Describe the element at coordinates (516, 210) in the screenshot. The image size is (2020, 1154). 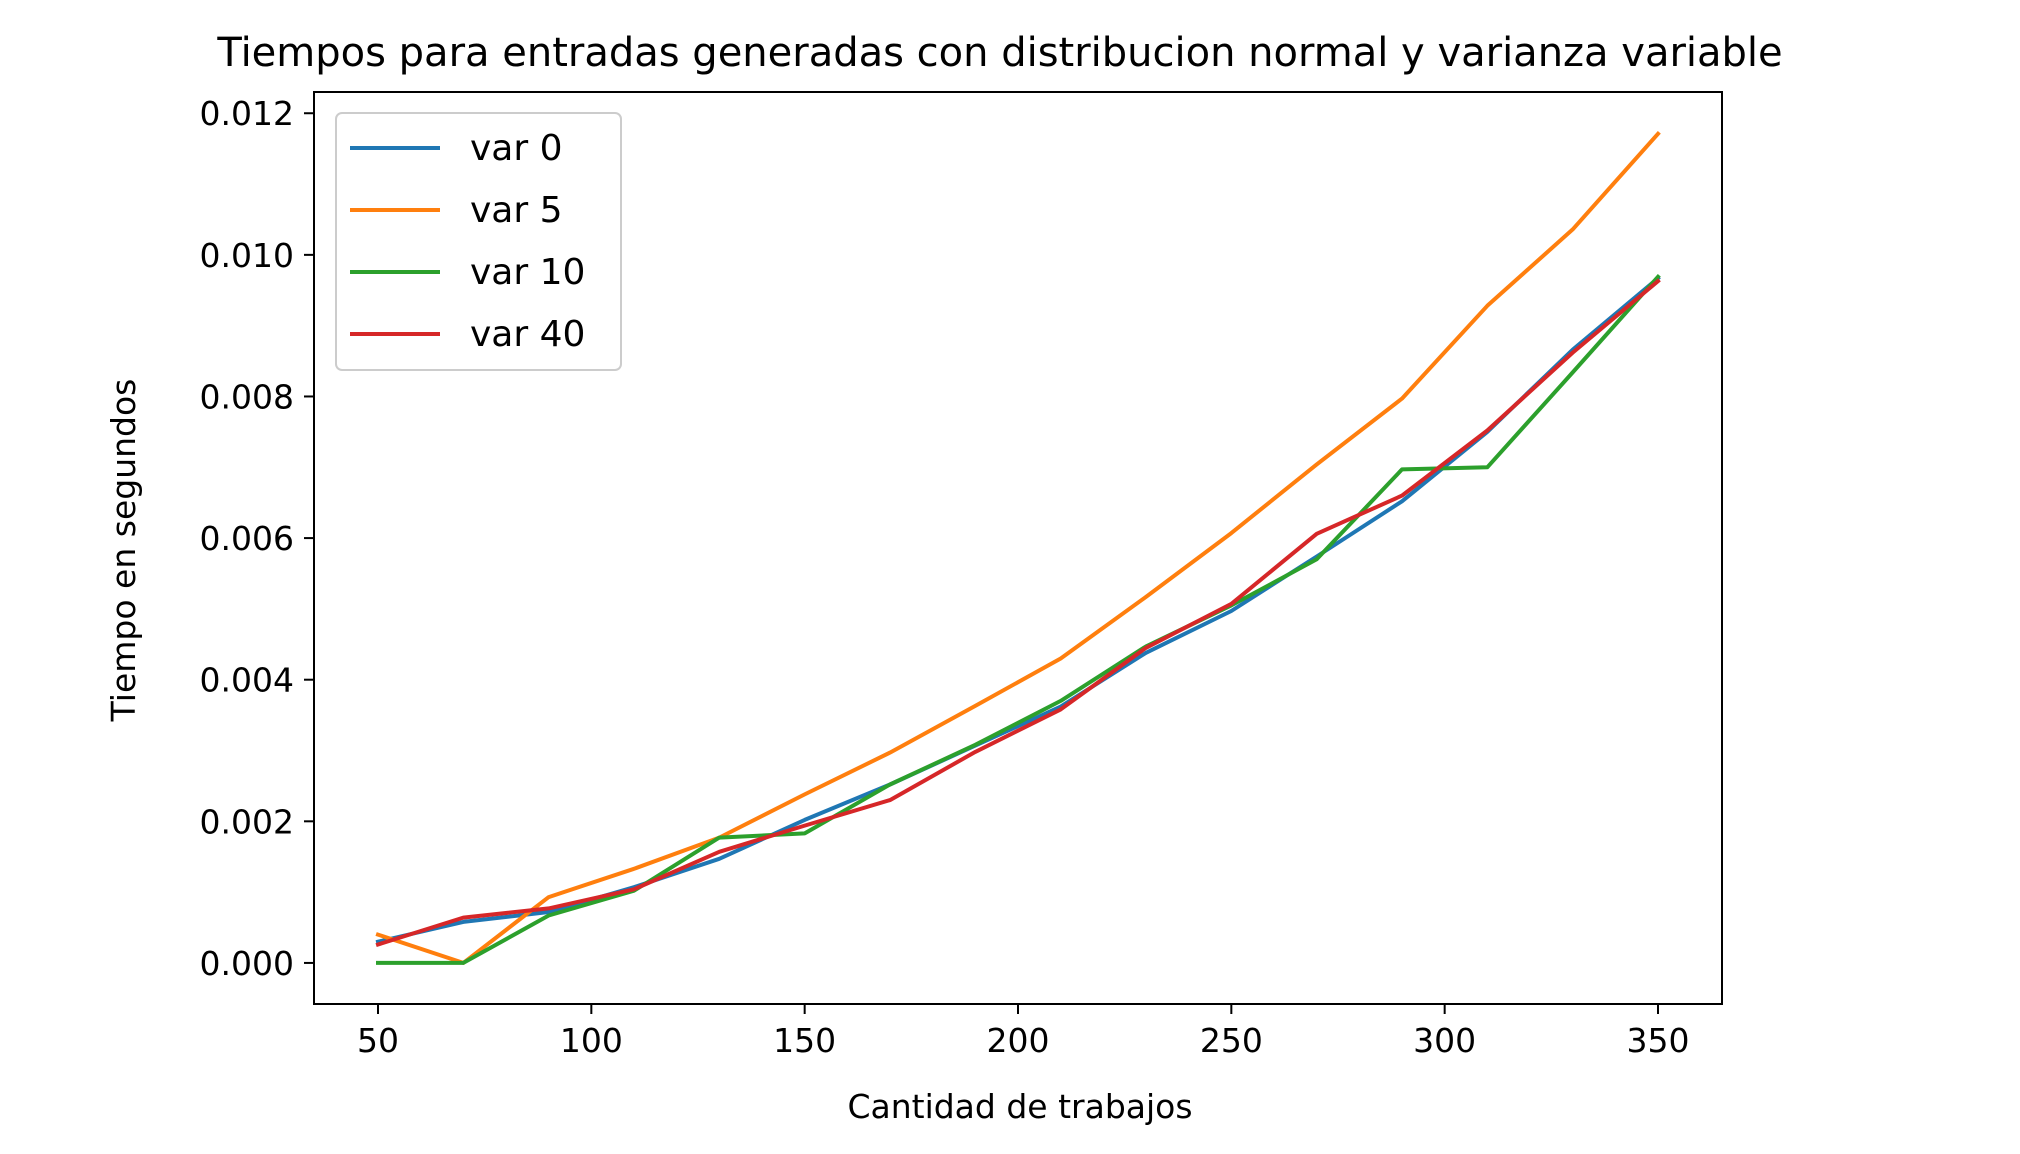
I see `legend-label: var 5` at that location.